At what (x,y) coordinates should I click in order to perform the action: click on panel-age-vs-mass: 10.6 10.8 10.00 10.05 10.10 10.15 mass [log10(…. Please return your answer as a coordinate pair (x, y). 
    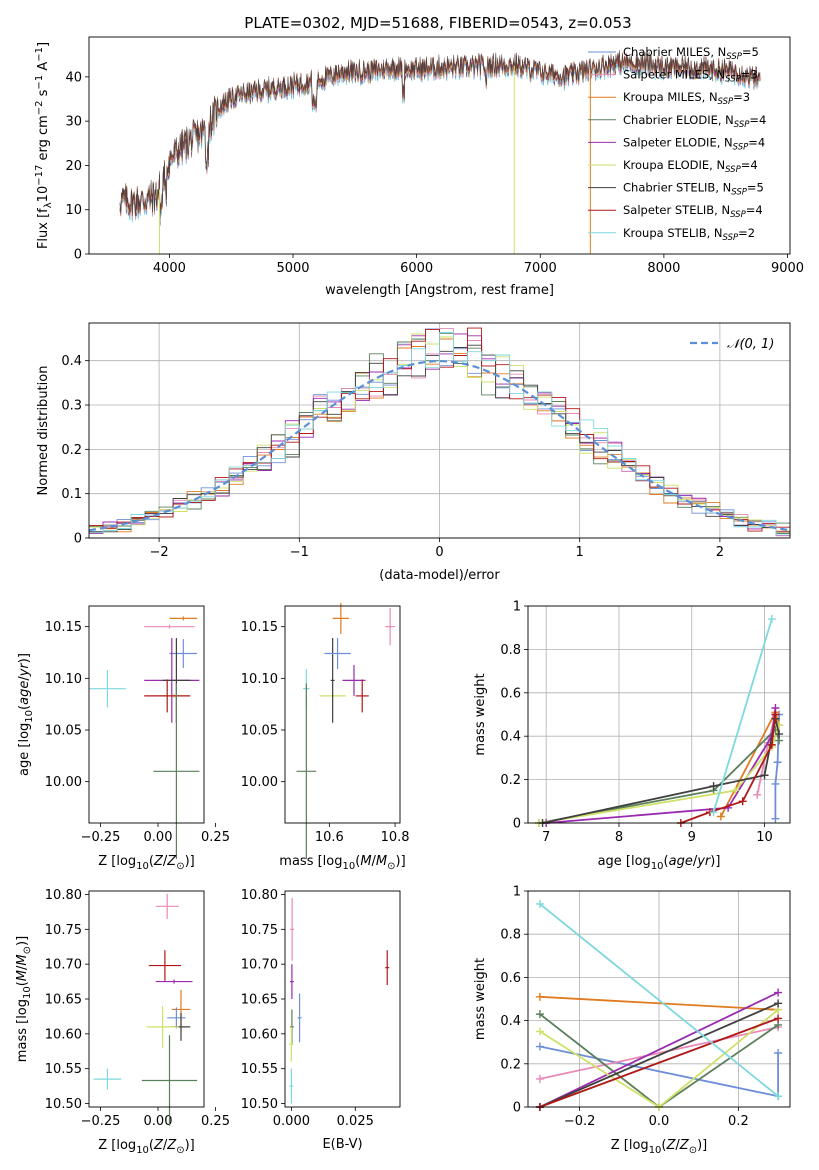
    Looking at the image, I should click on (325, 737).